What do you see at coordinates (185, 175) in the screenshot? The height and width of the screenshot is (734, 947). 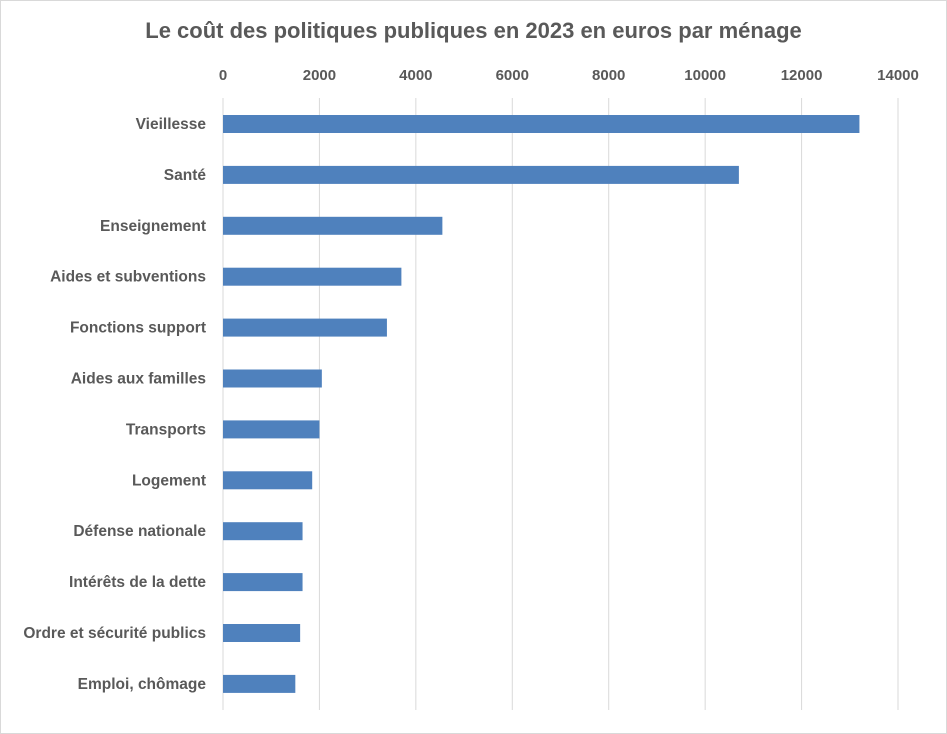 I see `category-label: Santé` at bounding box center [185, 175].